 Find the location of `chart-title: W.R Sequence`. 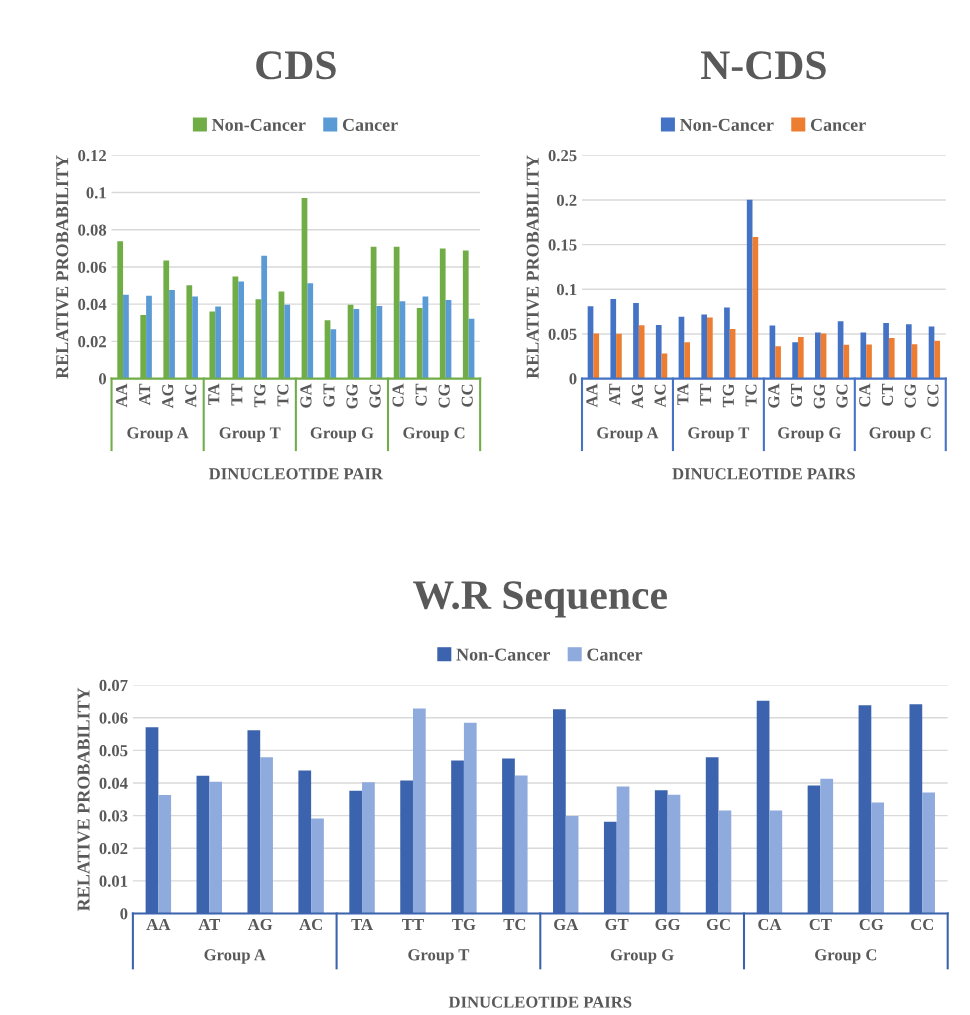

chart-title: W.R Sequence is located at coordinates (540, 599).